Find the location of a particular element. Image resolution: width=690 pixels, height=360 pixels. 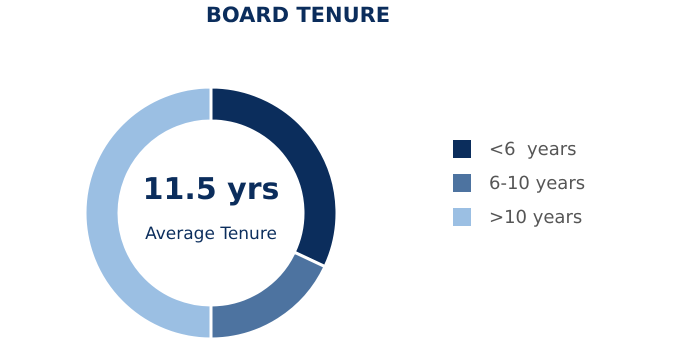

legend-label: >10 years is located at coordinates (535, 217).